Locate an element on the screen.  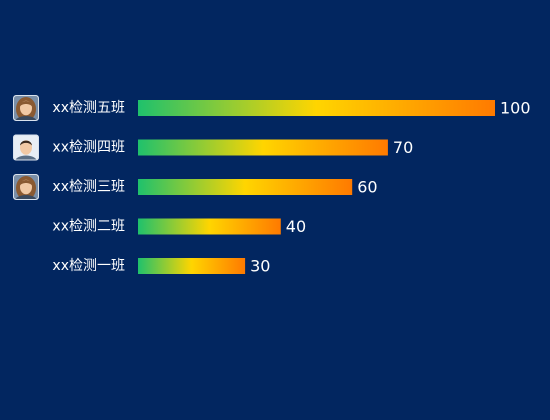
bar-row: xx检测三班 60 is located at coordinates (195, 187).